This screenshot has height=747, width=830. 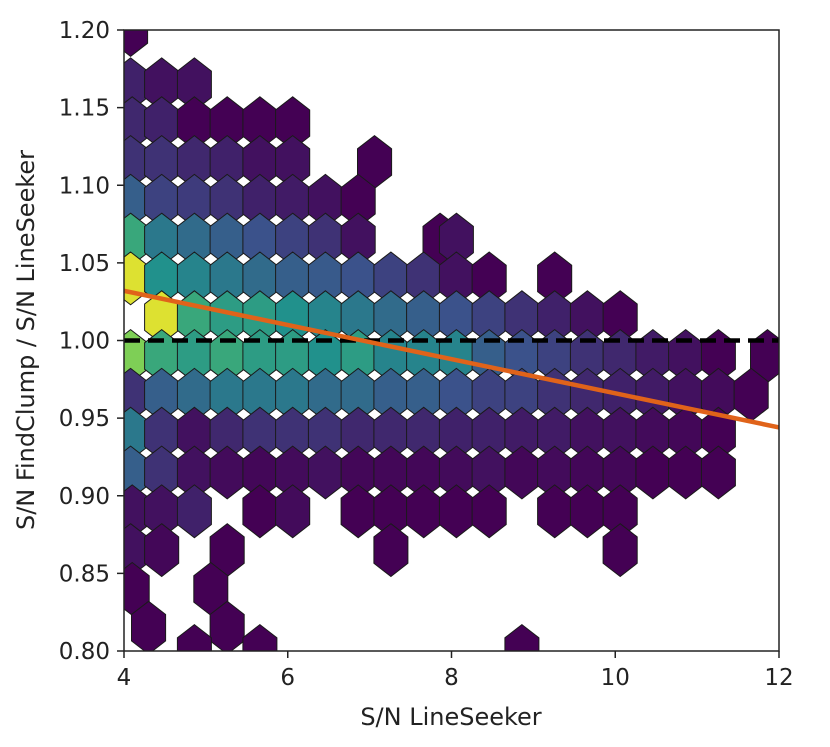 What do you see at coordinates (84, 31) in the screenshot?
I see `y-tick-label: 1.20` at bounding box center [84, 31].